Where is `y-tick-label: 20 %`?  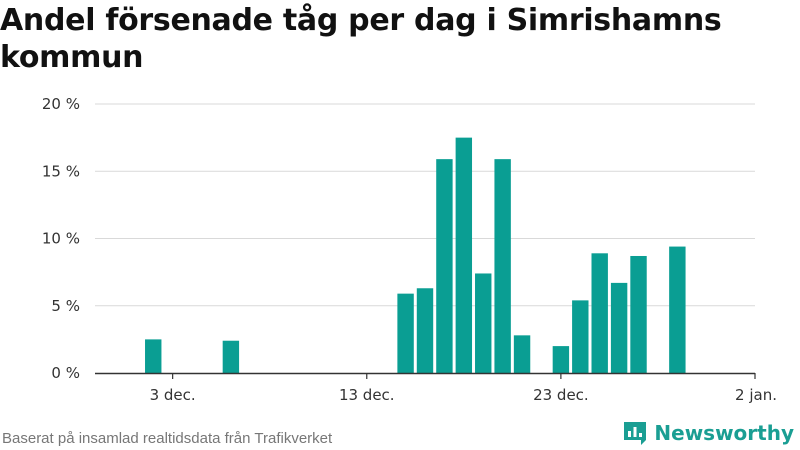 y-tick-label: 20 % is located at coordinates (61, 104).